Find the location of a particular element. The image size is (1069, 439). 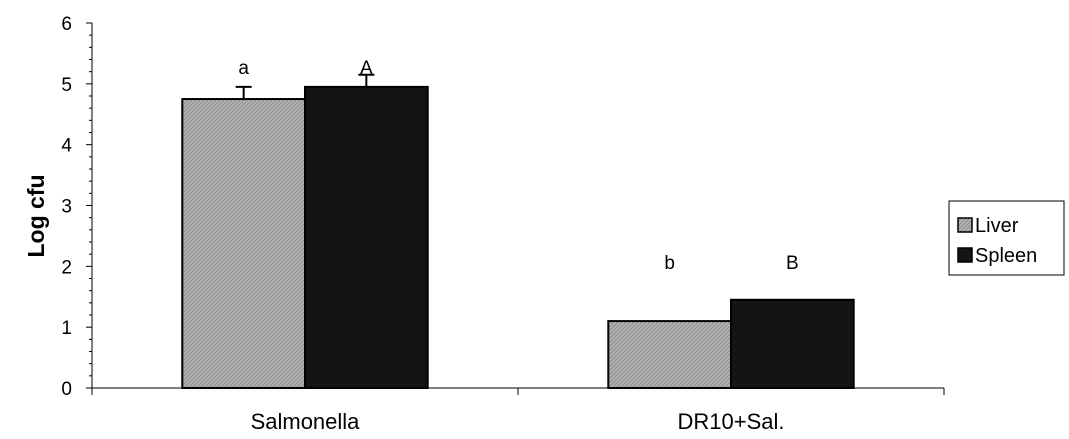

y-axis-label: Log cfu is located at coordinates (36, 215).